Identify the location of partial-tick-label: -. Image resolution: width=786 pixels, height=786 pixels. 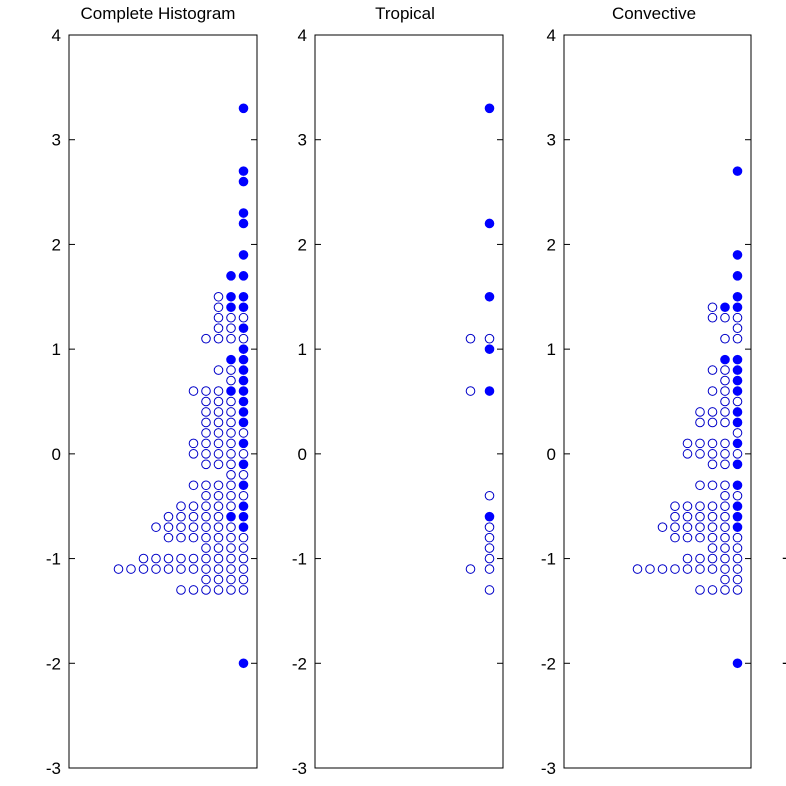
(784, 662).